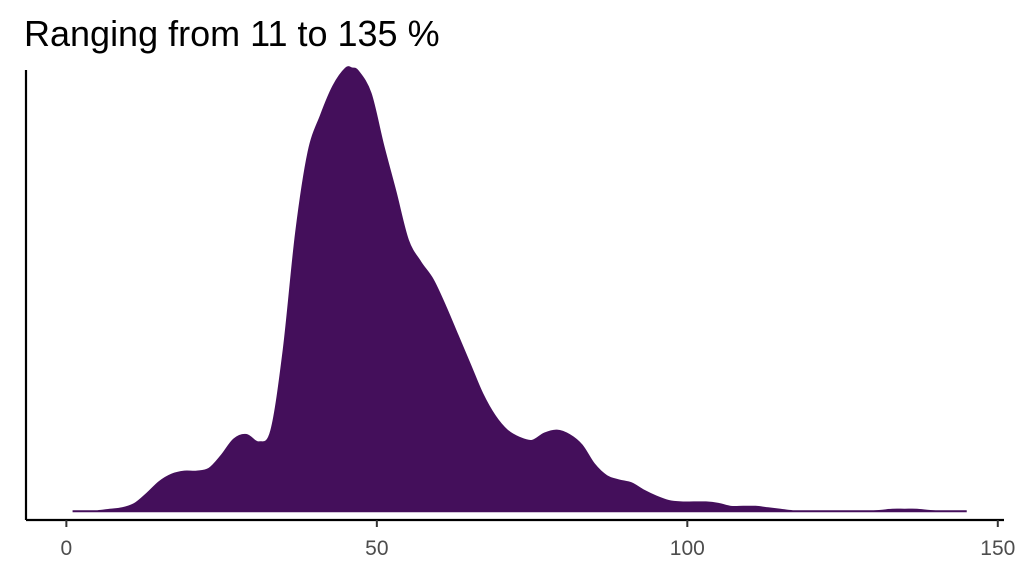 The image size is (1024, 576). What do you see at coordinates (687, 548) in the screenshot?
I see `x-tick-label-2: 100` at bounding box center [687, 548].